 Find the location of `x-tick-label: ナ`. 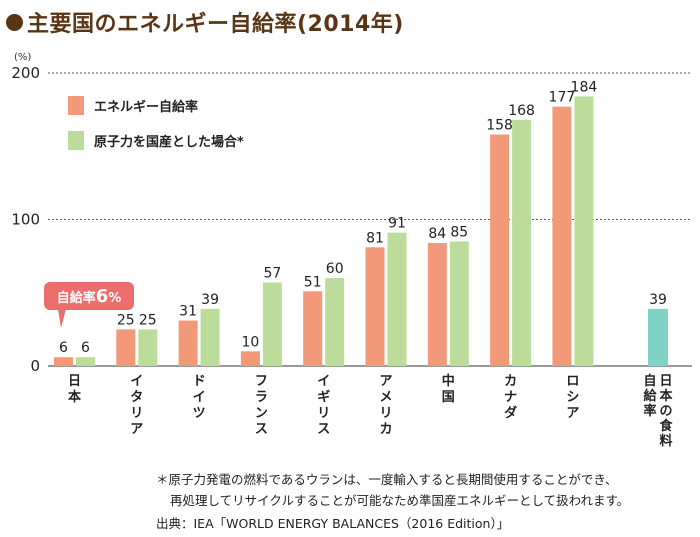

x-tick-label: ナ is located at coordinates (510, 397).